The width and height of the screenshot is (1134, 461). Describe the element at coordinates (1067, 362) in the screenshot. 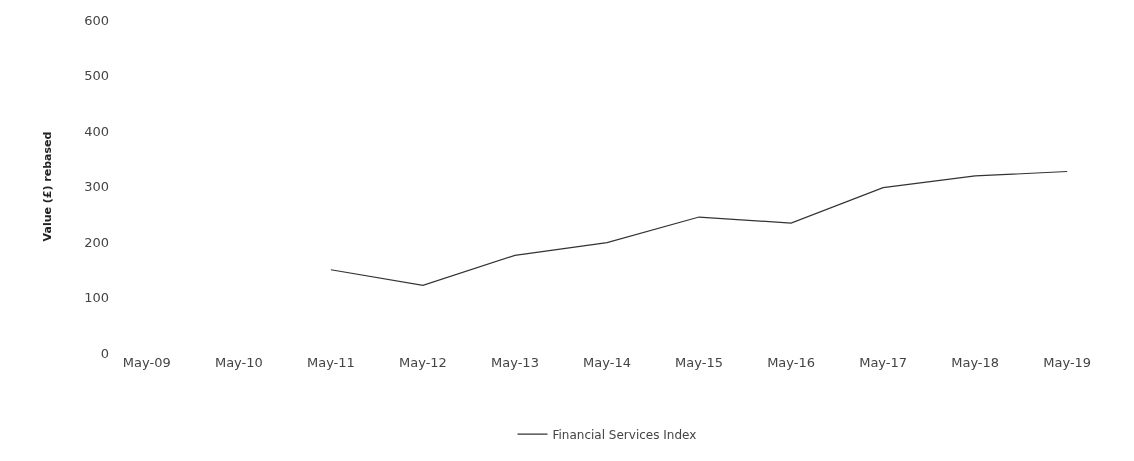

I see `x-tick-label: May-19` at that location.